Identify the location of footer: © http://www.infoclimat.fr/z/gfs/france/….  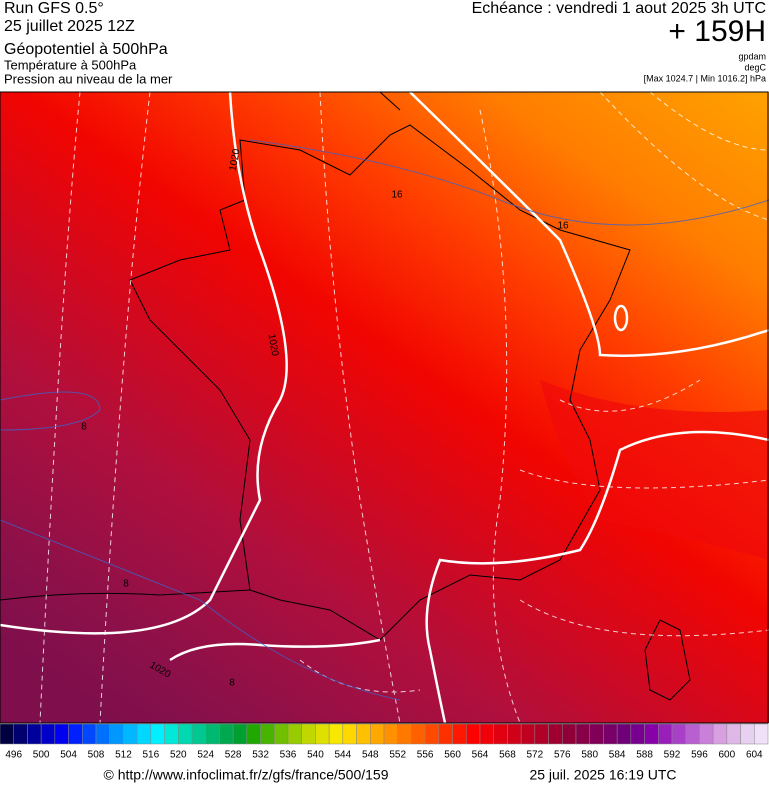
(390, 775).